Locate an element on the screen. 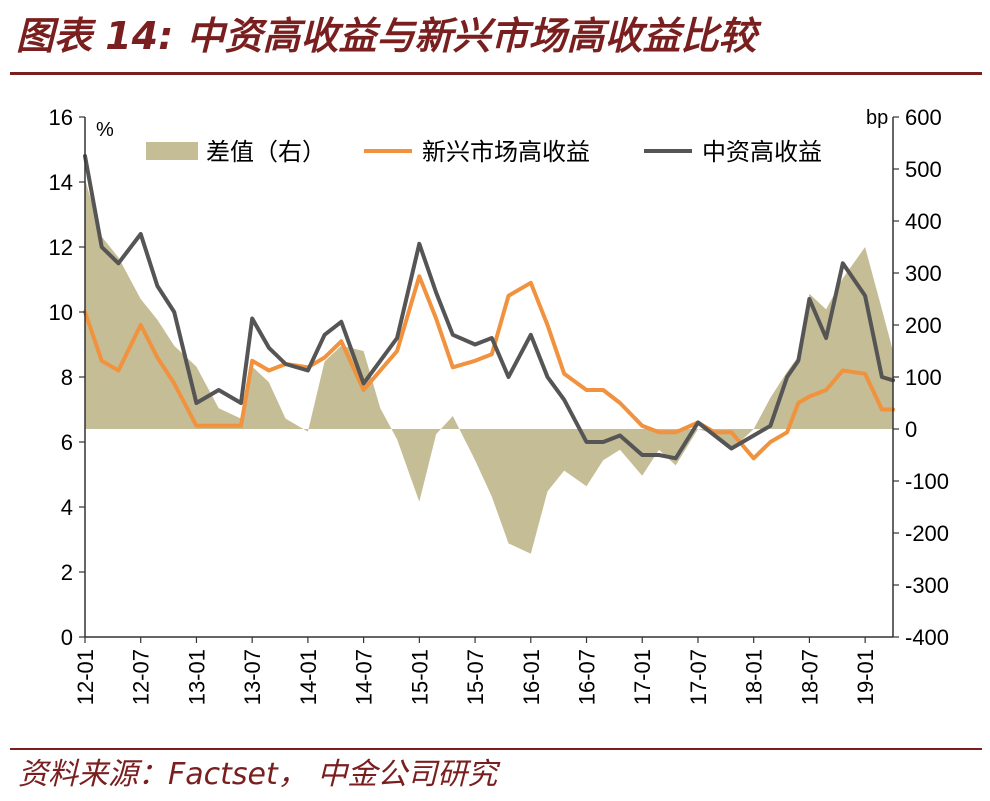 The height and width of the screenshot is (801, 990). legend: 差值（右） 新兴市场高收益 中资高收益 is located at coordinates (484, 152).